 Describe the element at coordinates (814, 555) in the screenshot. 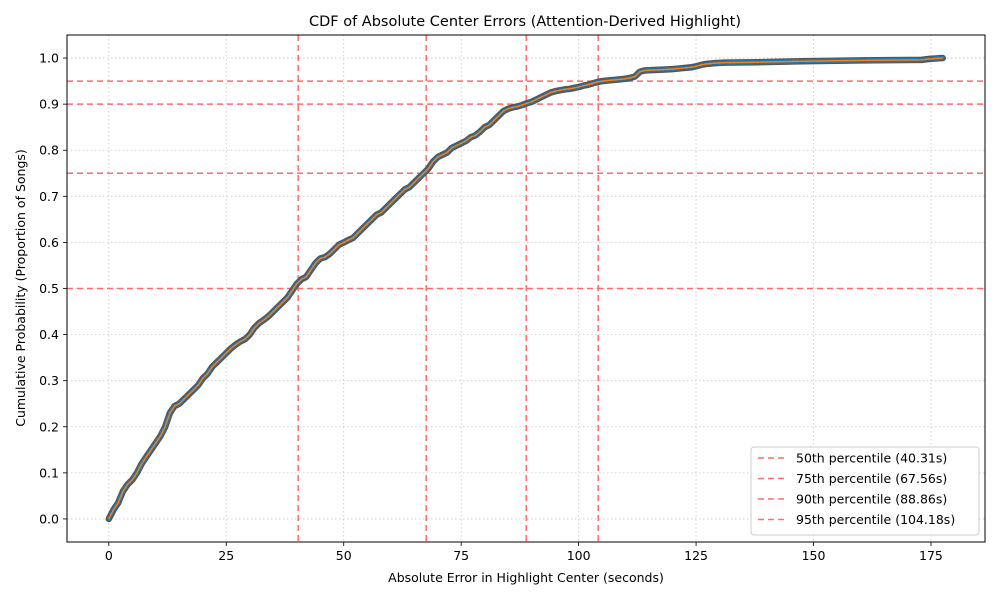

I see `x-tick-label: 150` at that location.